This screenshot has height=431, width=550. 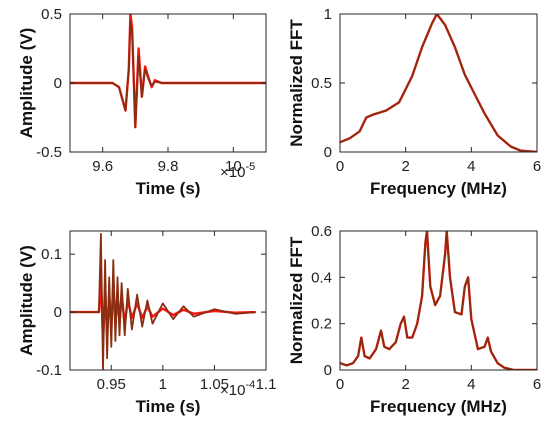 I want to click on x-tick-label: 9.6, so click(x=102, y=166).